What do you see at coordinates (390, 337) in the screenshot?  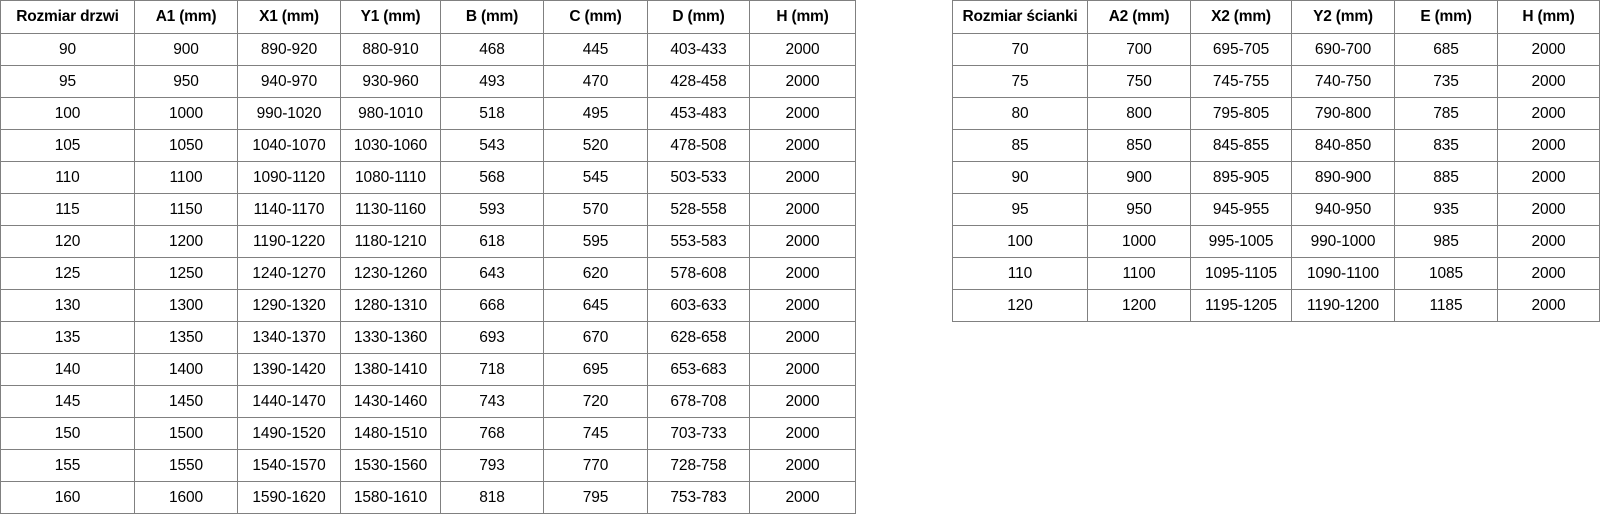 I see `table-cell: 1330-1360` at bounding box center [390, 337].